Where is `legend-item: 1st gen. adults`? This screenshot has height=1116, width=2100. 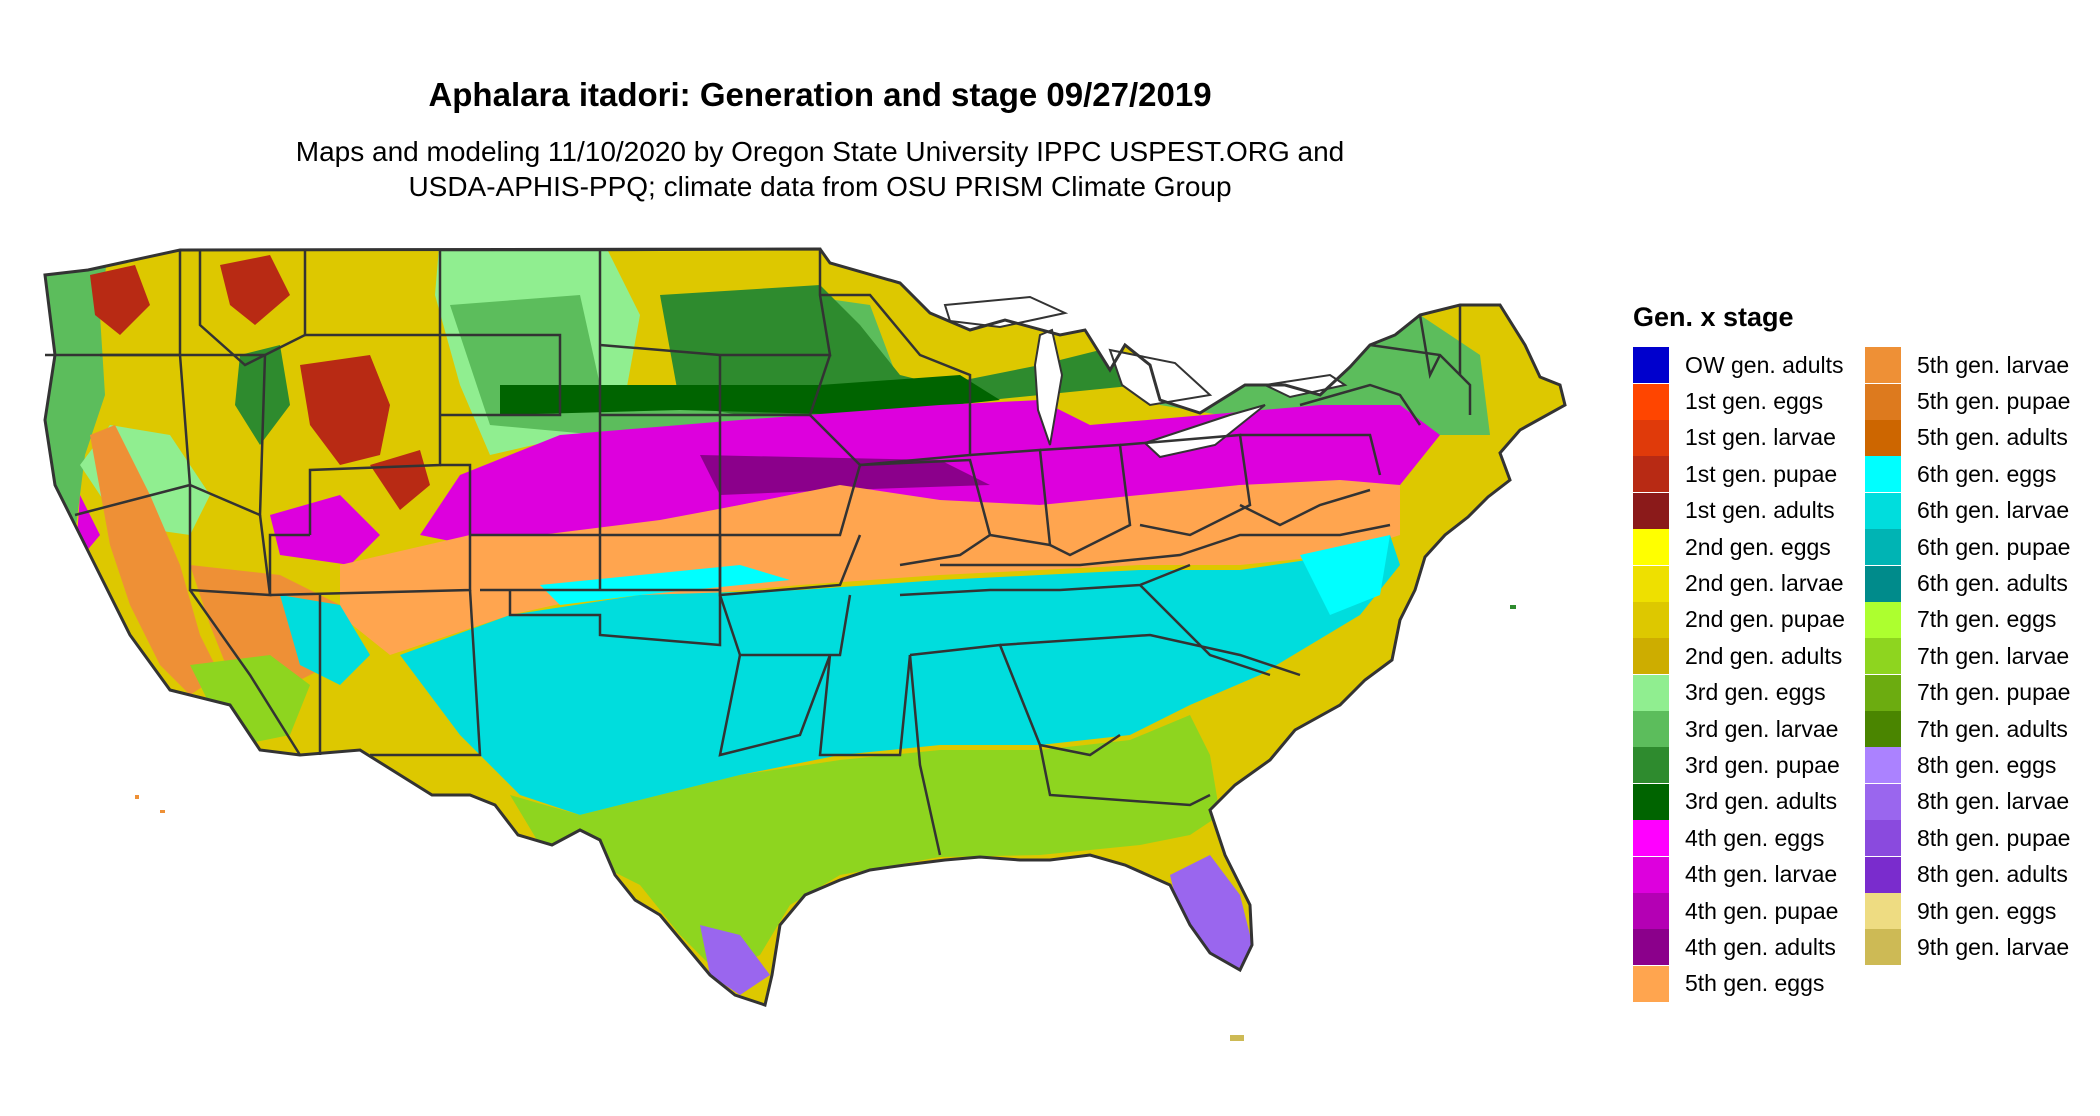 legend-item: 1st gen. adults is located at coordinates (1749, 510).